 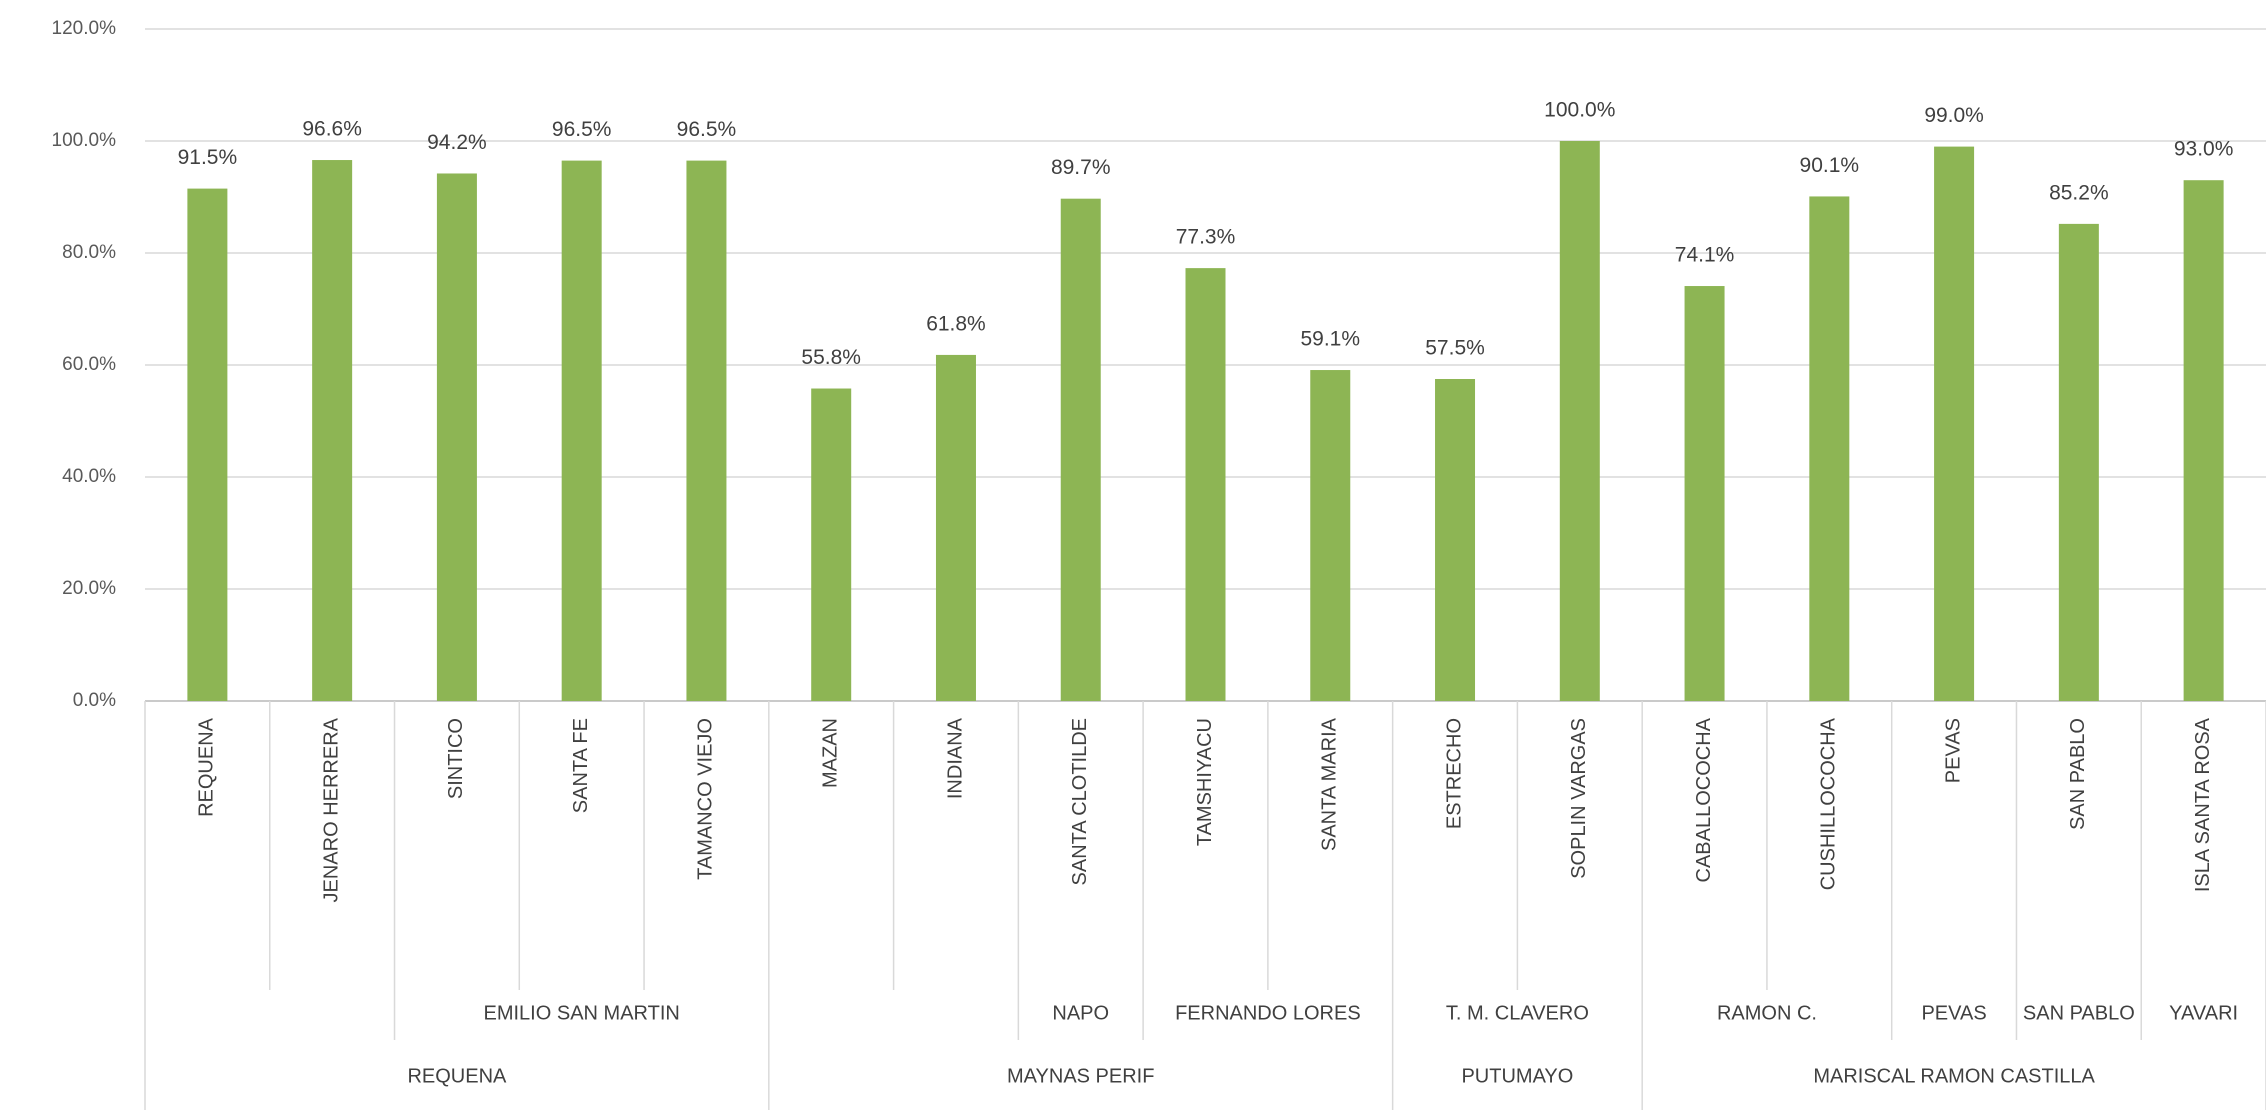 What do you see at coordinates (1767, 1013) in the screenshot?
I see `group-label: RAMON C.` at bounding box center [1767, 1013].